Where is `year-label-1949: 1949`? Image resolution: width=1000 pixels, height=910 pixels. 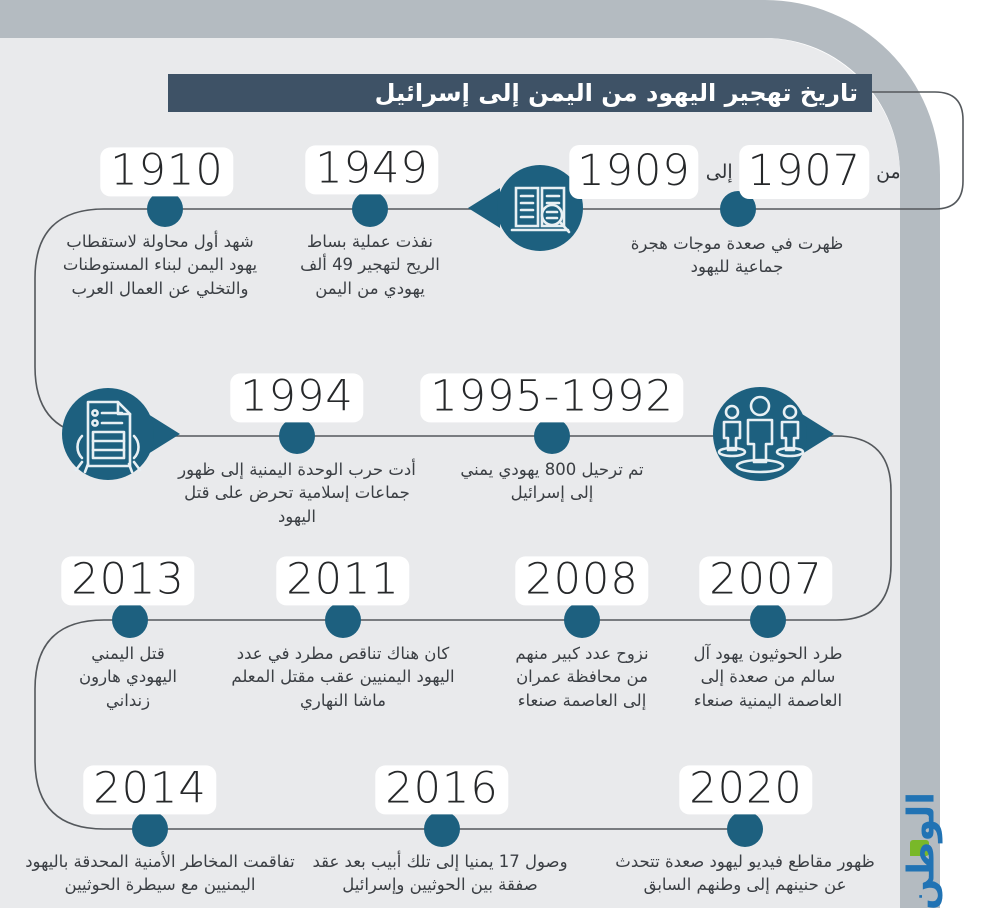
year-label-1949: 1949 is located at coordinates (372, 170).